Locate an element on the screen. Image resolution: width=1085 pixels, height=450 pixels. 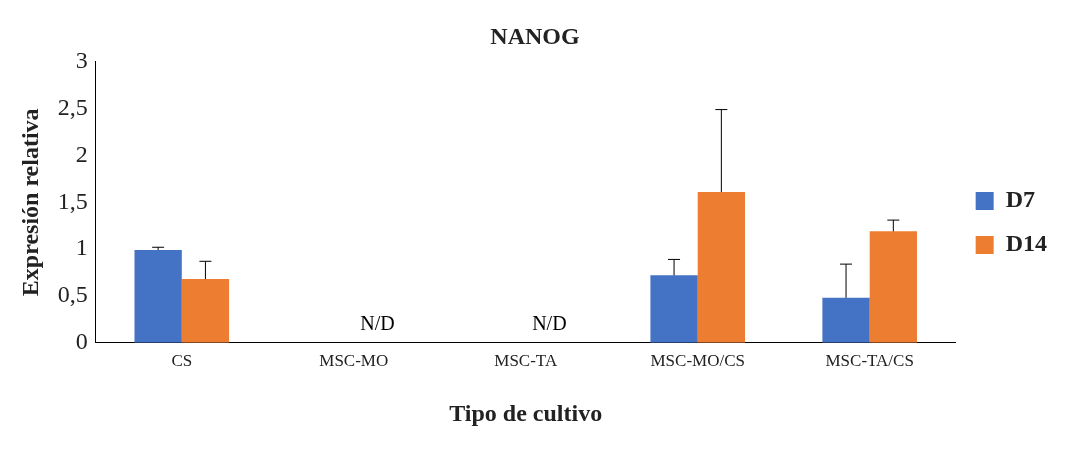
x-tick-label: CS is located at coordinates (182, 361).